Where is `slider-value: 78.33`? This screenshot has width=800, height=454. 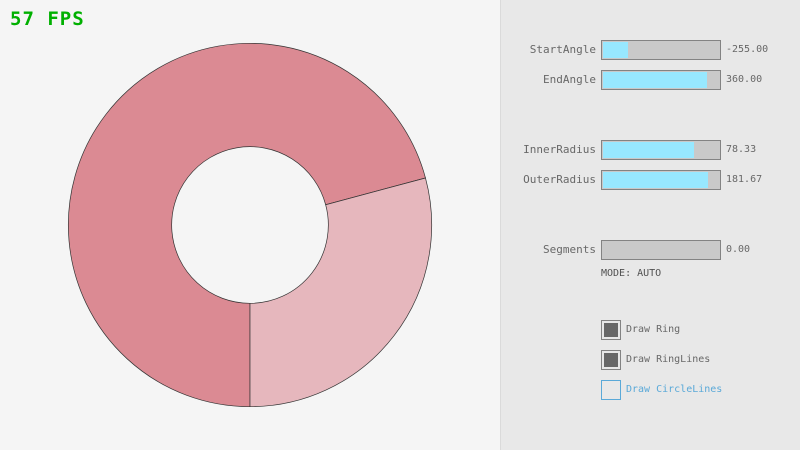
slider-value: 78.33 is located at coordinates (741, 149).